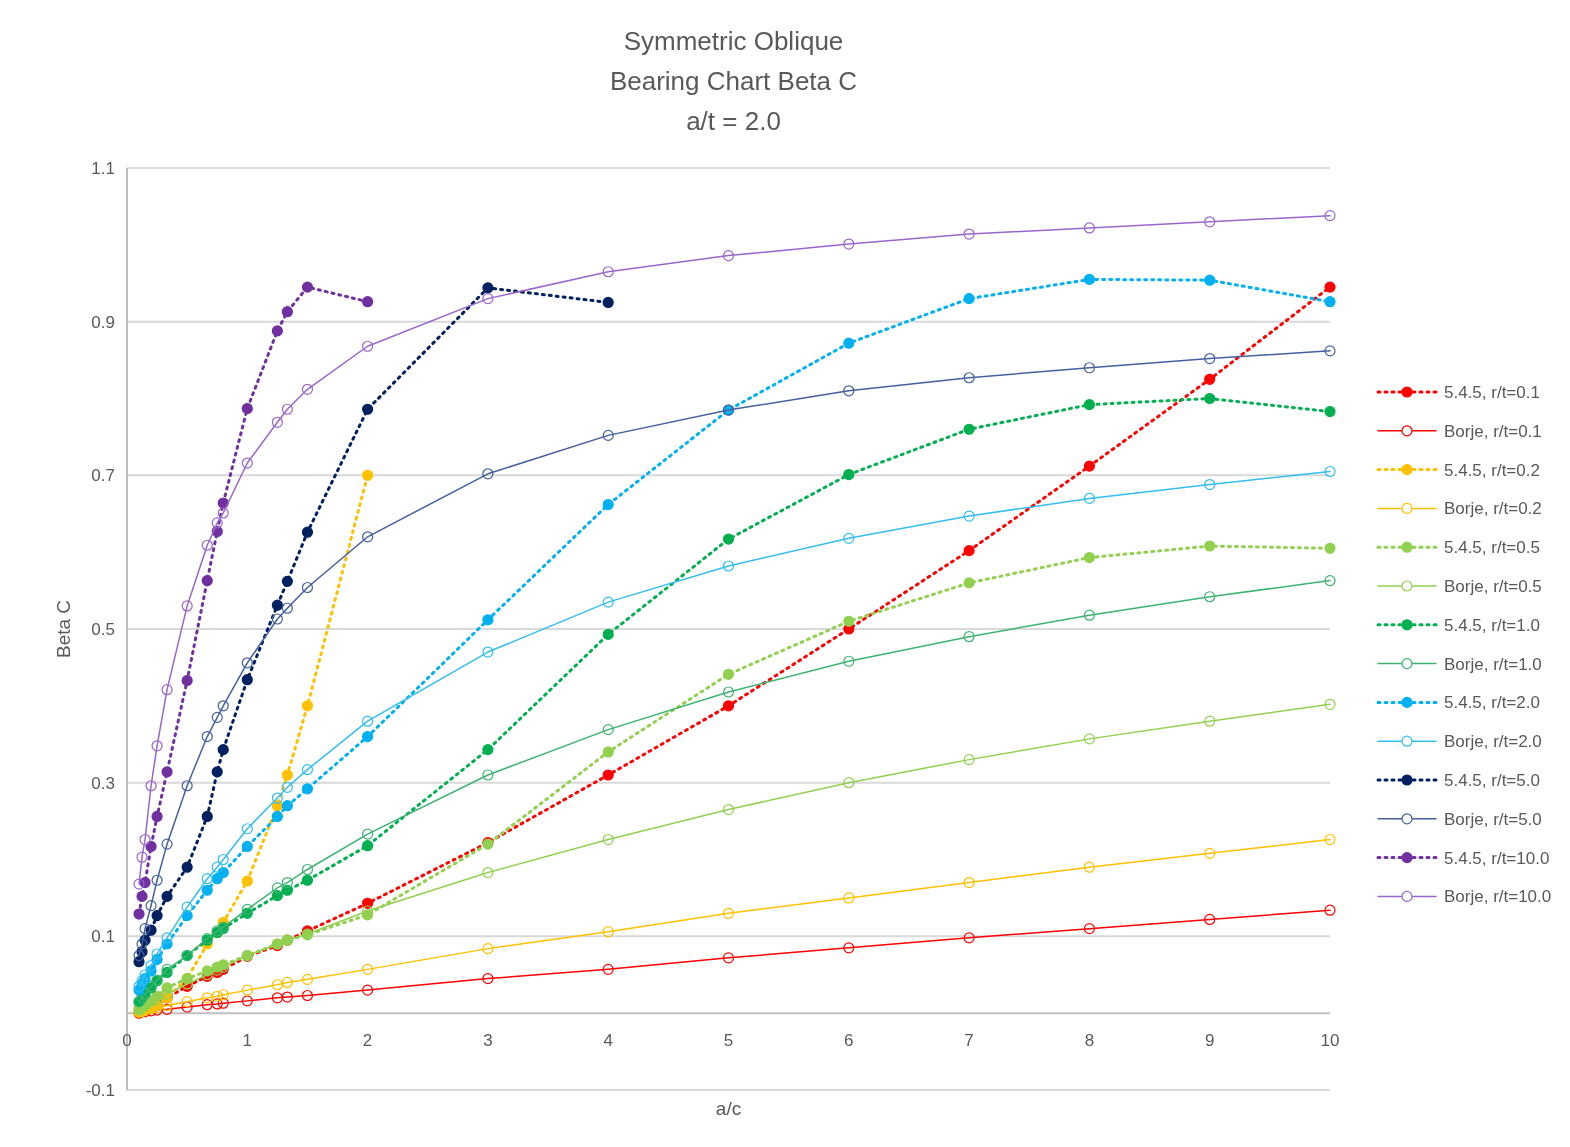 This screenshot has height=1147, width=1570. I want to click on x-tick-label: 10, so click(1330, 1041).